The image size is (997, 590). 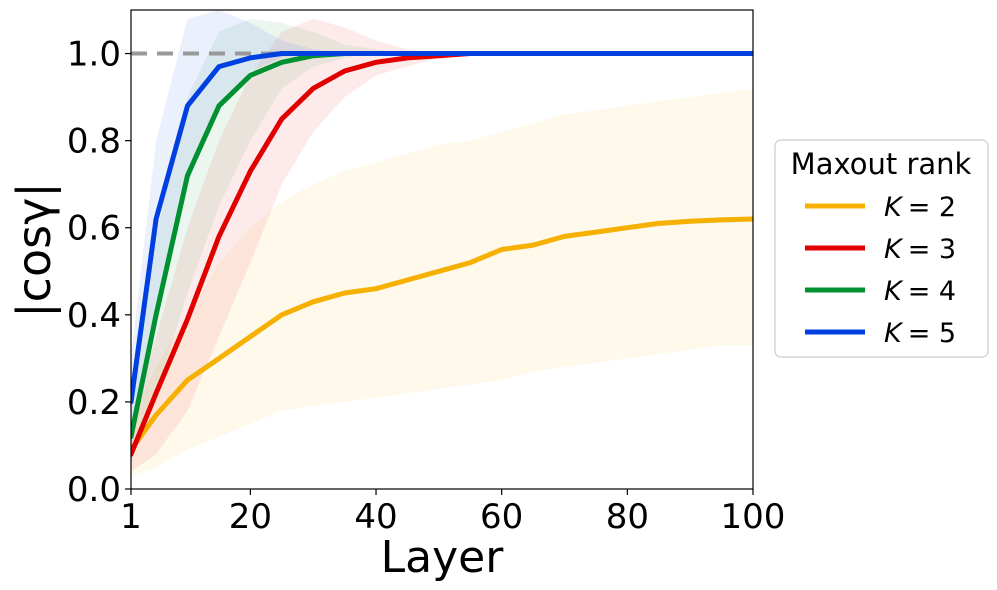 I want to click on x-tick-label: 100, so click(x=753, y=517).